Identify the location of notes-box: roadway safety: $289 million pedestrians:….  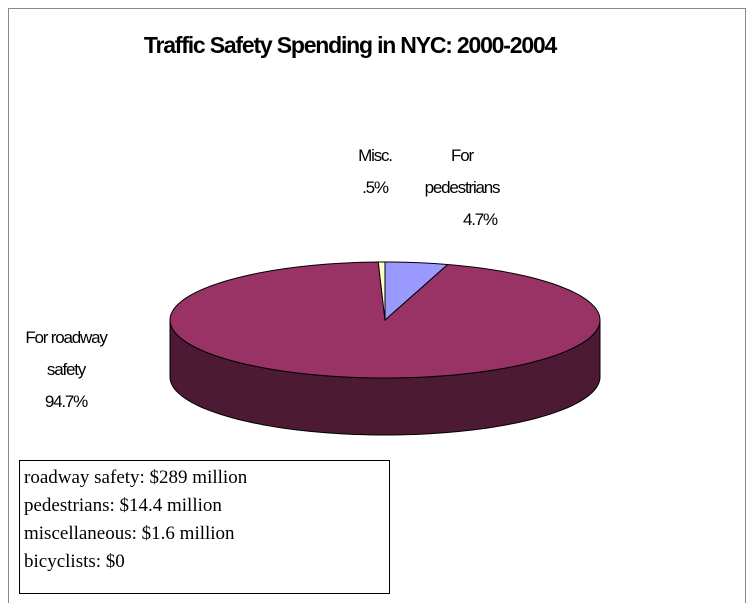
(204, 527).